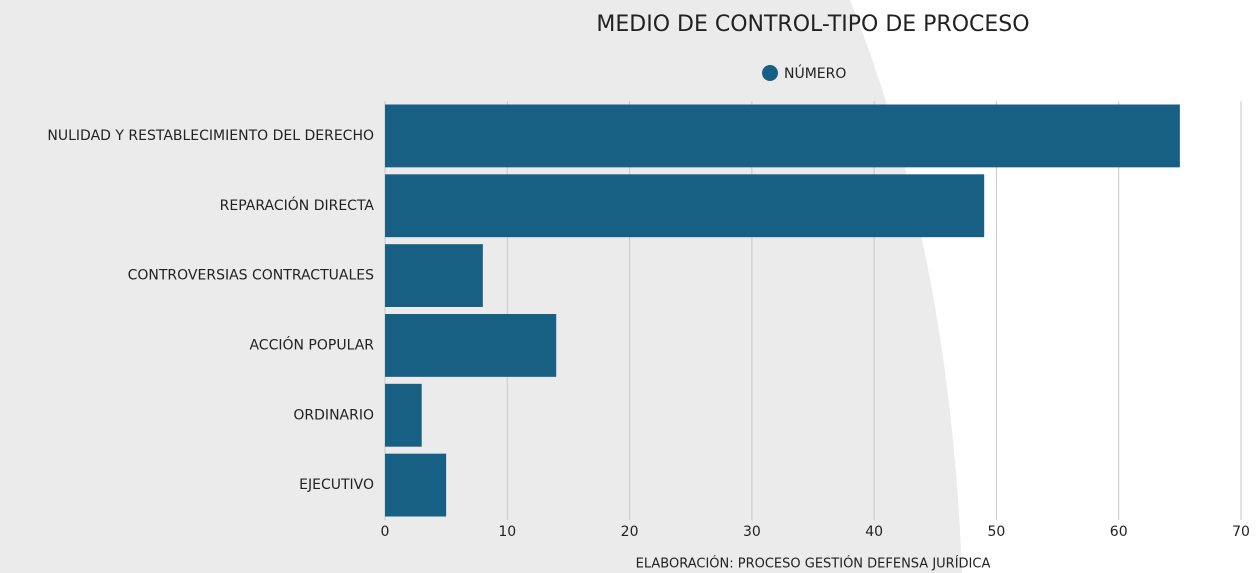 Image resolution: width=1258 pixels, height=573 pixels. What do you see at coordinates (770, 73) in the screenshot?
I see `legend-marker` at bounding box center [770, 73].